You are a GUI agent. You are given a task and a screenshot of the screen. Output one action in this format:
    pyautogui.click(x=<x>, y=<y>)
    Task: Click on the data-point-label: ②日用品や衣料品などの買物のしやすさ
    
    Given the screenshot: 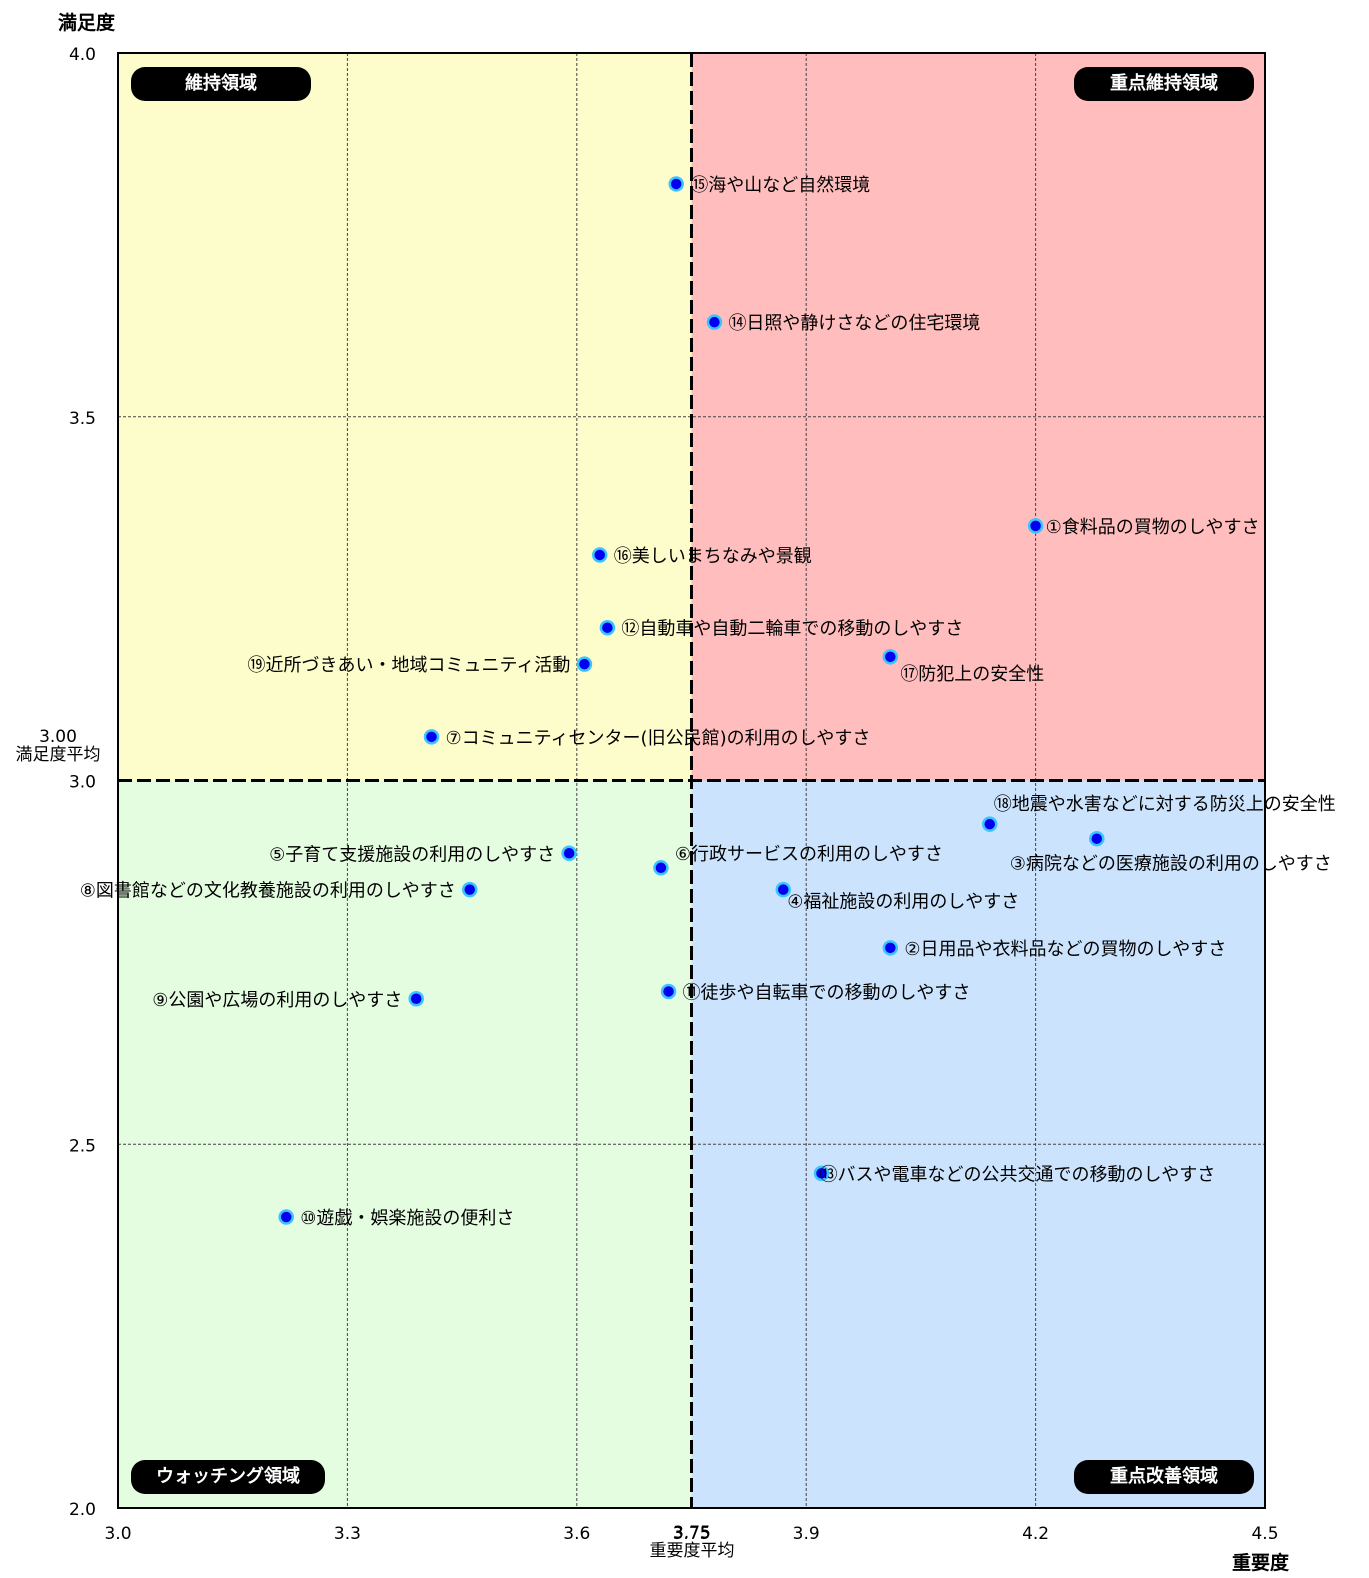 What is the action you would take?
    pyautogui.click(x=1065, y=949)
    